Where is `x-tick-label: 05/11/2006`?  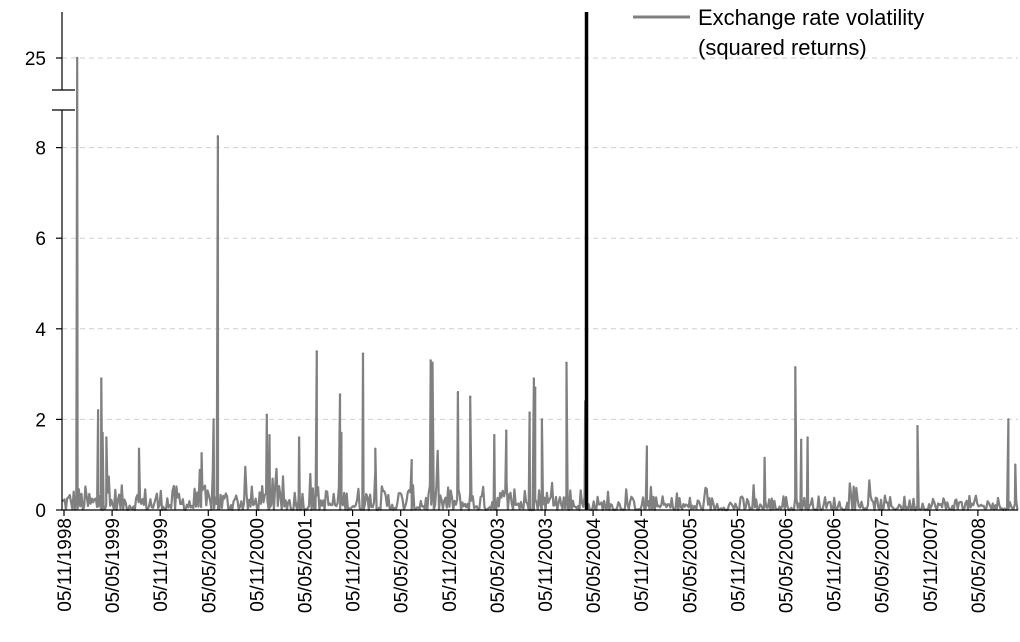
x-tick-label: 05/11/2006 is located at coordinates (835, 565).